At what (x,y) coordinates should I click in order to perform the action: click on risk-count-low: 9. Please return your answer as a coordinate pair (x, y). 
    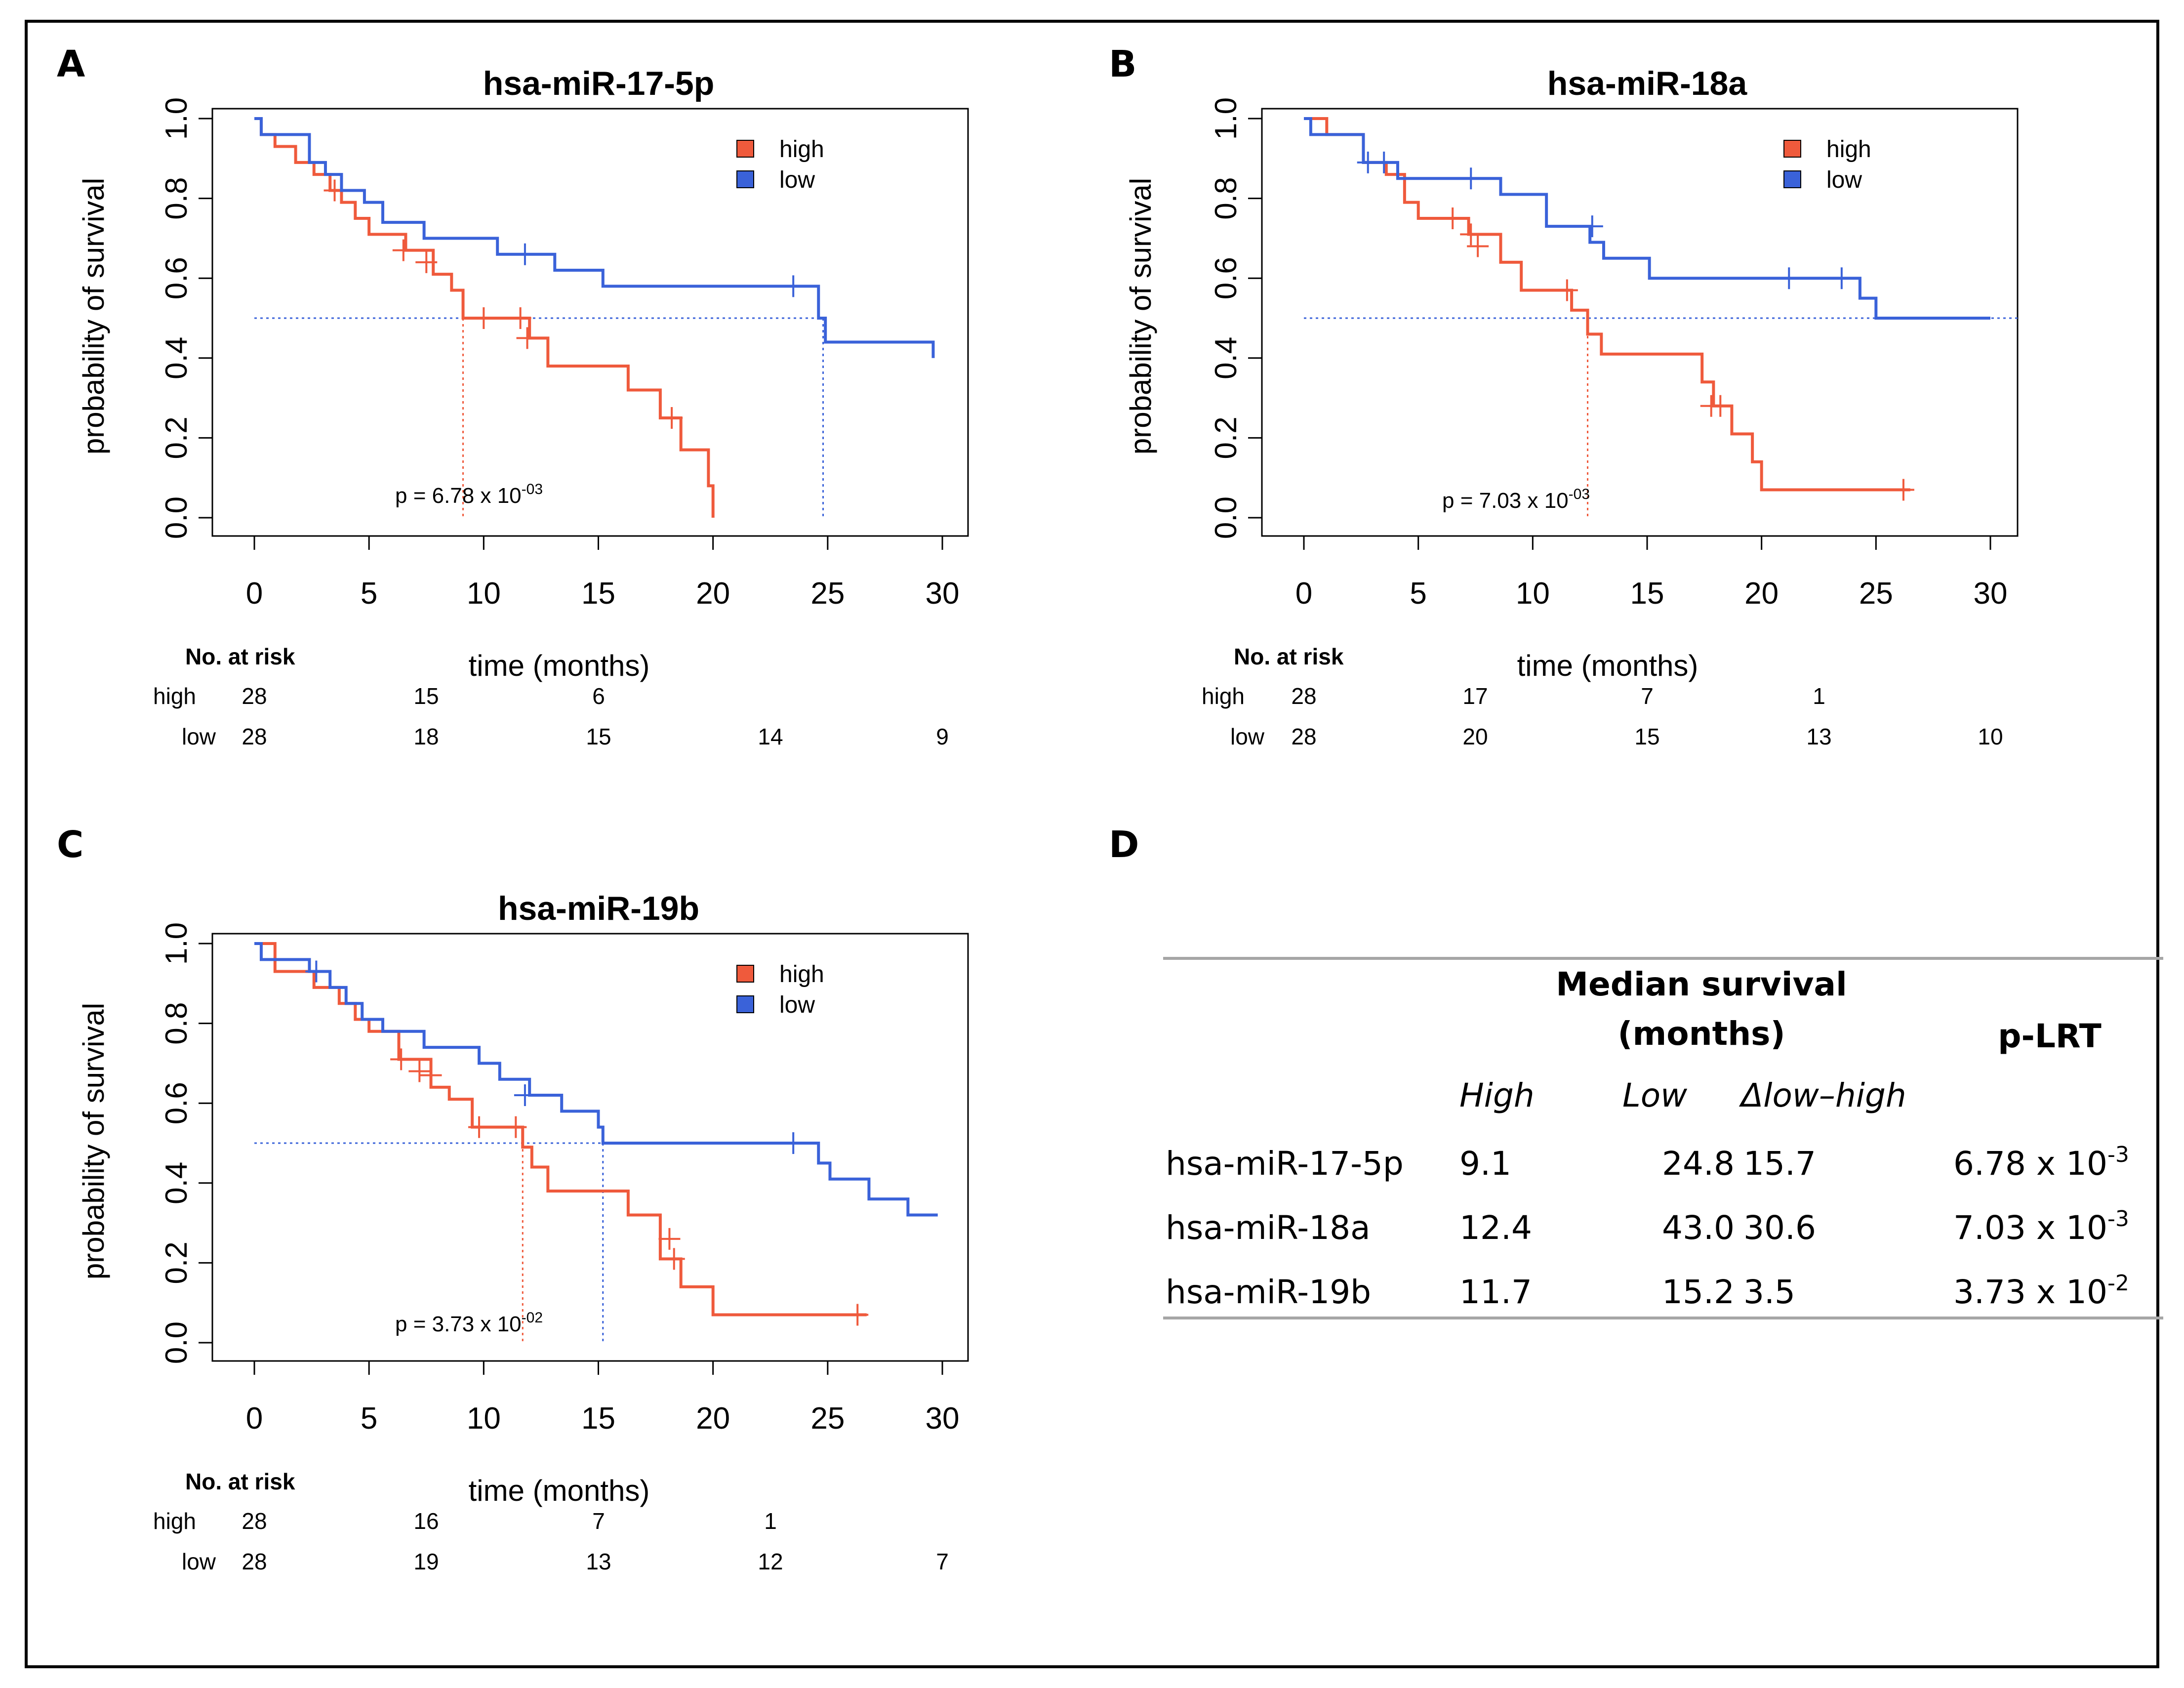
    Looking at the image, I should click on (942, 737).